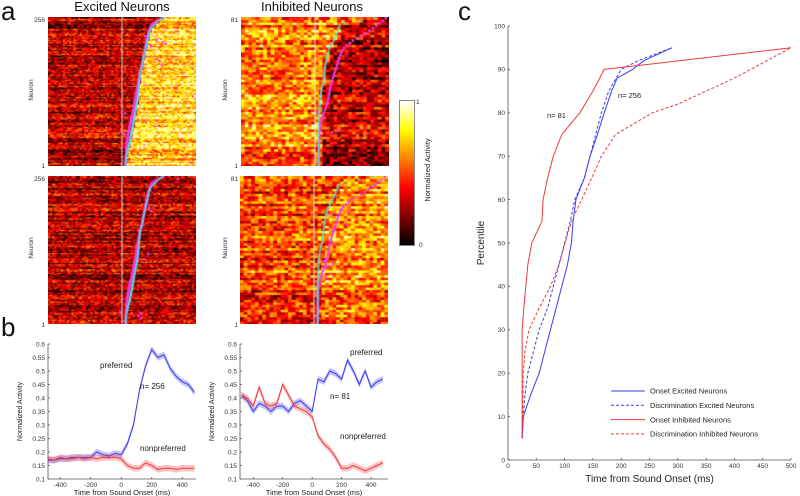 This screenshot has width=800, height=496. What do you see at coordinates (502, 330) in the screenshot?
I see `y-tick-label: 30` at bounding box center [502, 330].